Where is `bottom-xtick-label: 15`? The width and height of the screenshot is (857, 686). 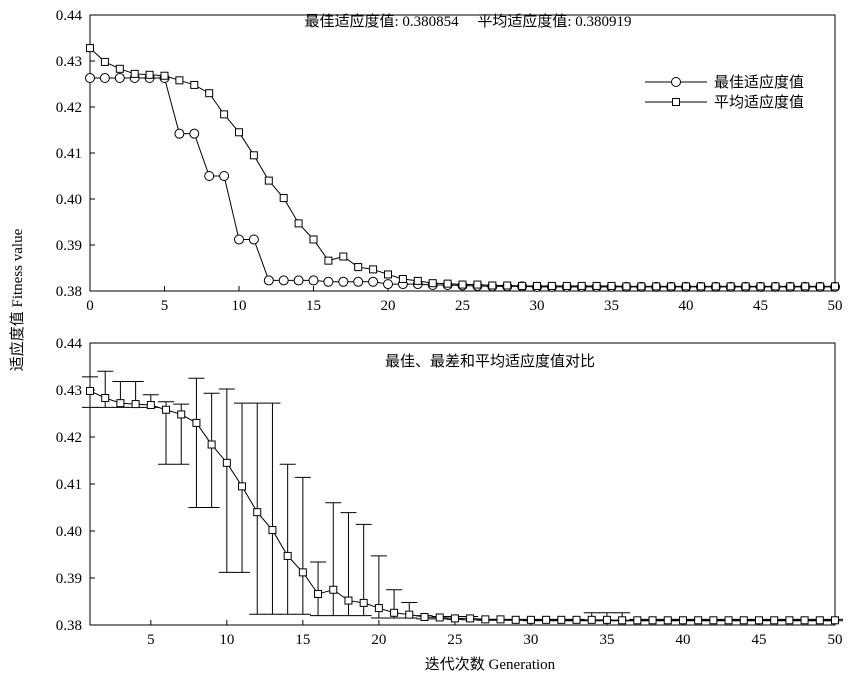 bottom-xtick-label: 15 is located at coordinates (302, 640).